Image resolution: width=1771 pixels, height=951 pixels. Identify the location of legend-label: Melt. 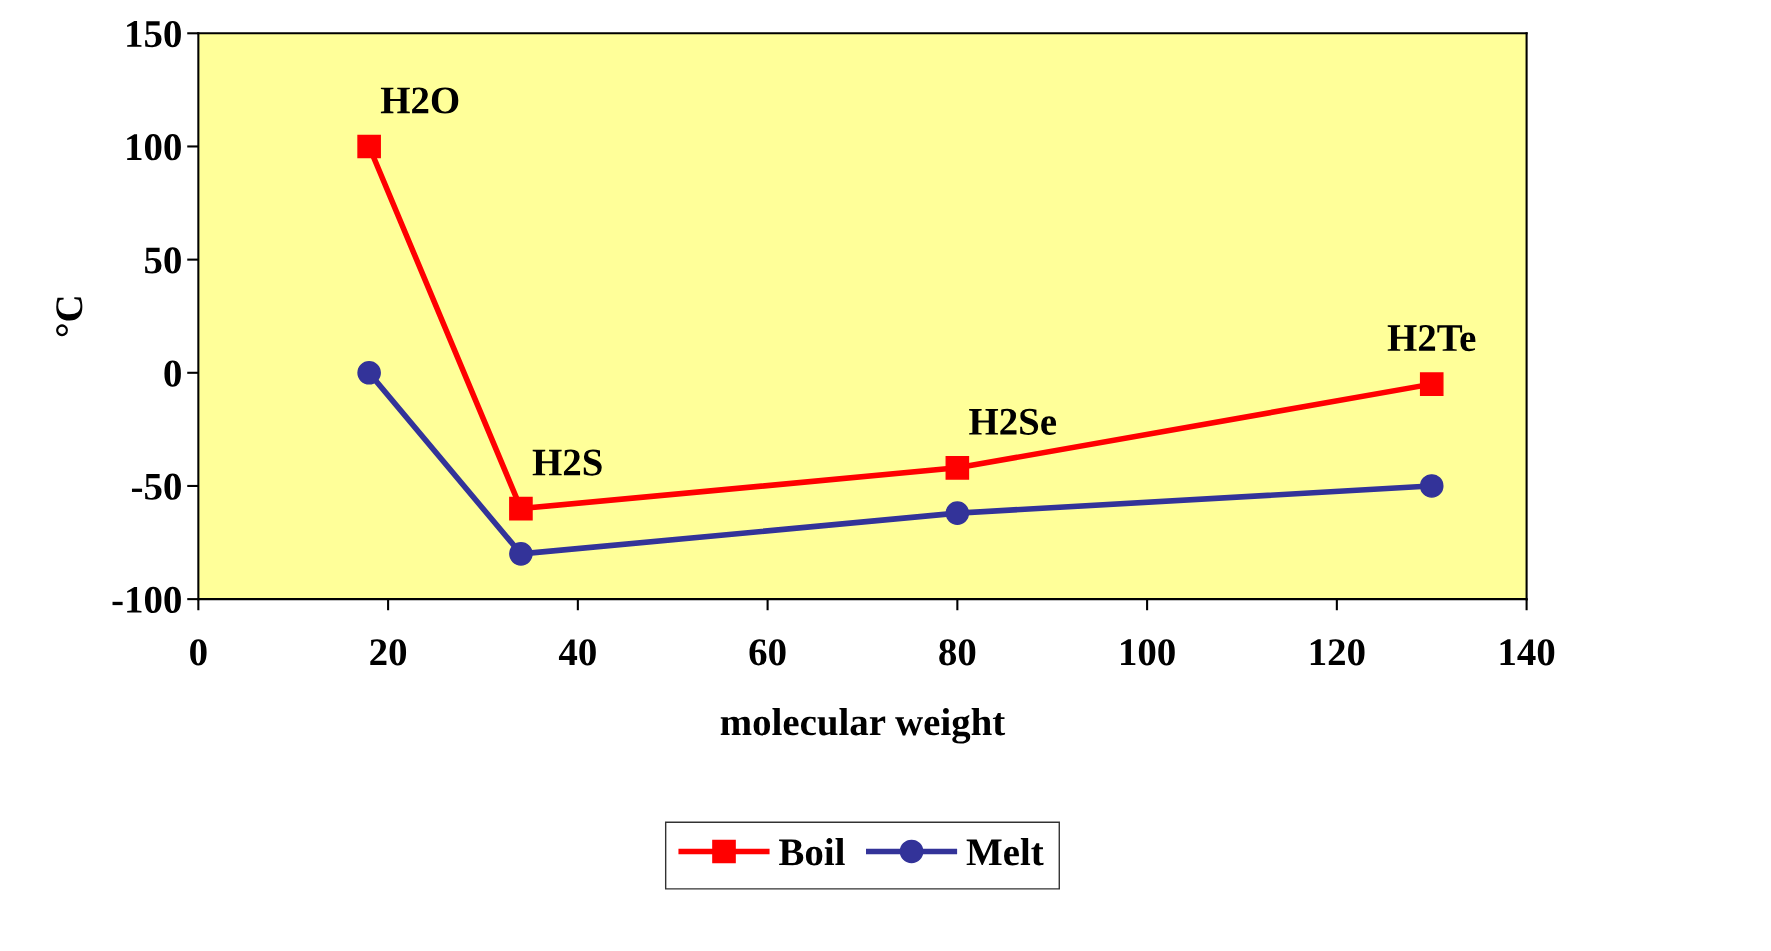
(1005, 852).